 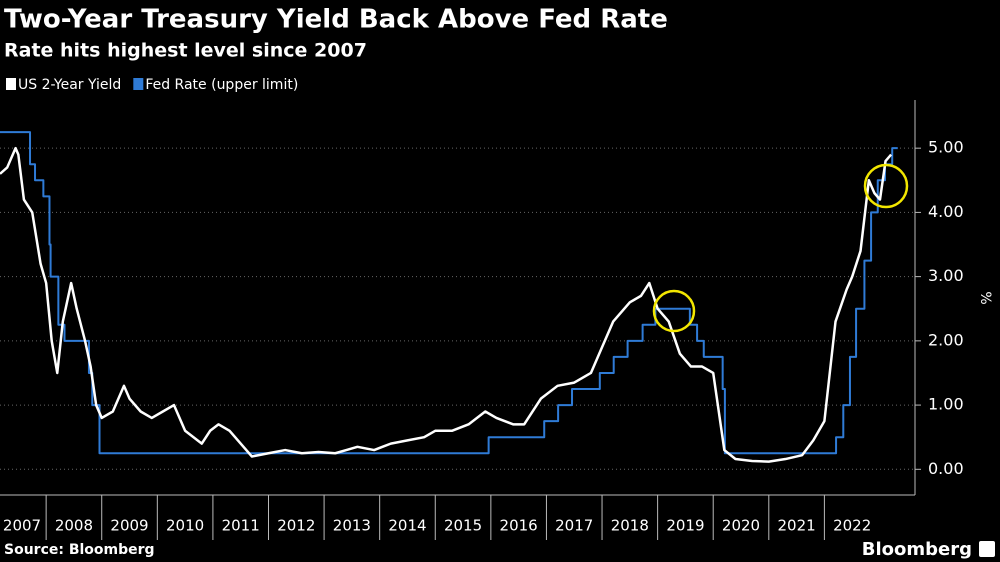 I want to click on x-tick-label: 2022, so click(x=852, y=526).